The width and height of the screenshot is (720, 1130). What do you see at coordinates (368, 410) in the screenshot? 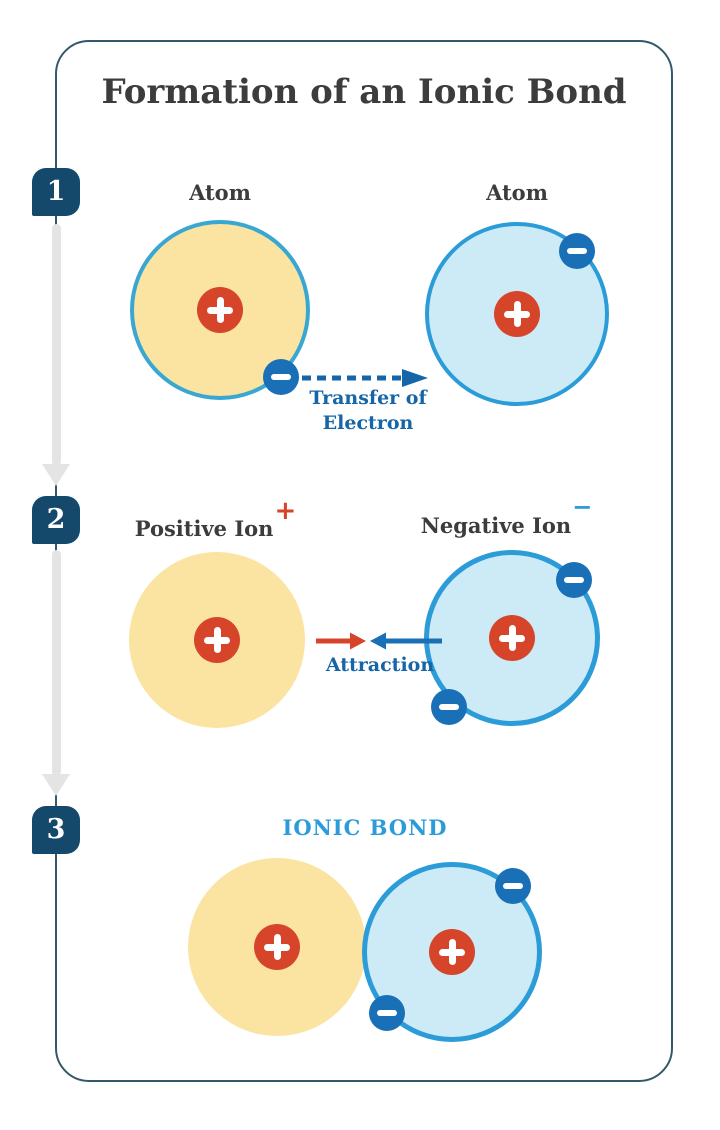
I see `transfer-label: Transfer of Electron` at bounding box center [368, 410].